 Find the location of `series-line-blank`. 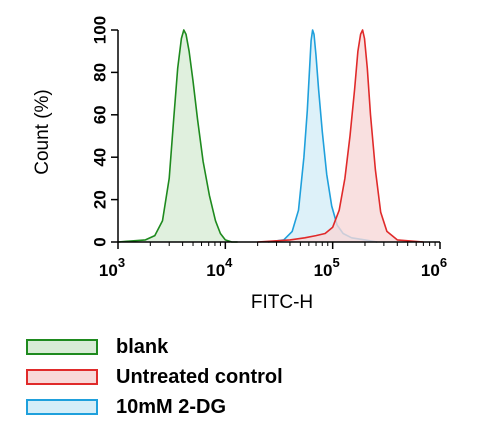

series-line-blank is located at coordinates (177, 136).